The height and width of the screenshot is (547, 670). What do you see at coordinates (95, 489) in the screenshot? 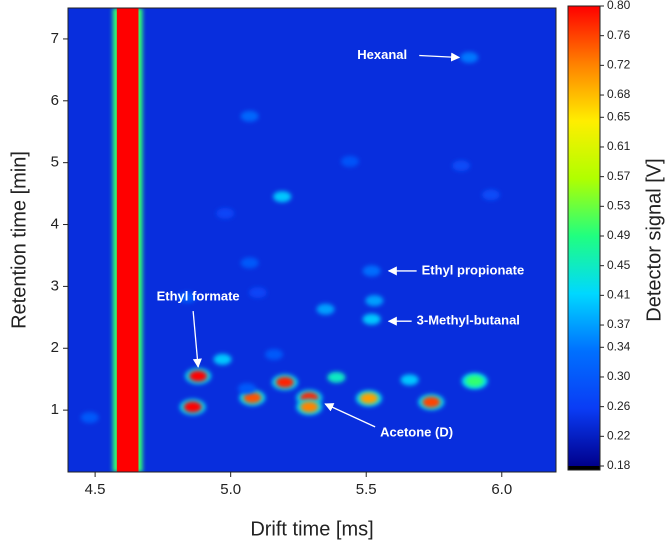
I see `x-tick-label: 4.5` at bounding box center [95, 489].